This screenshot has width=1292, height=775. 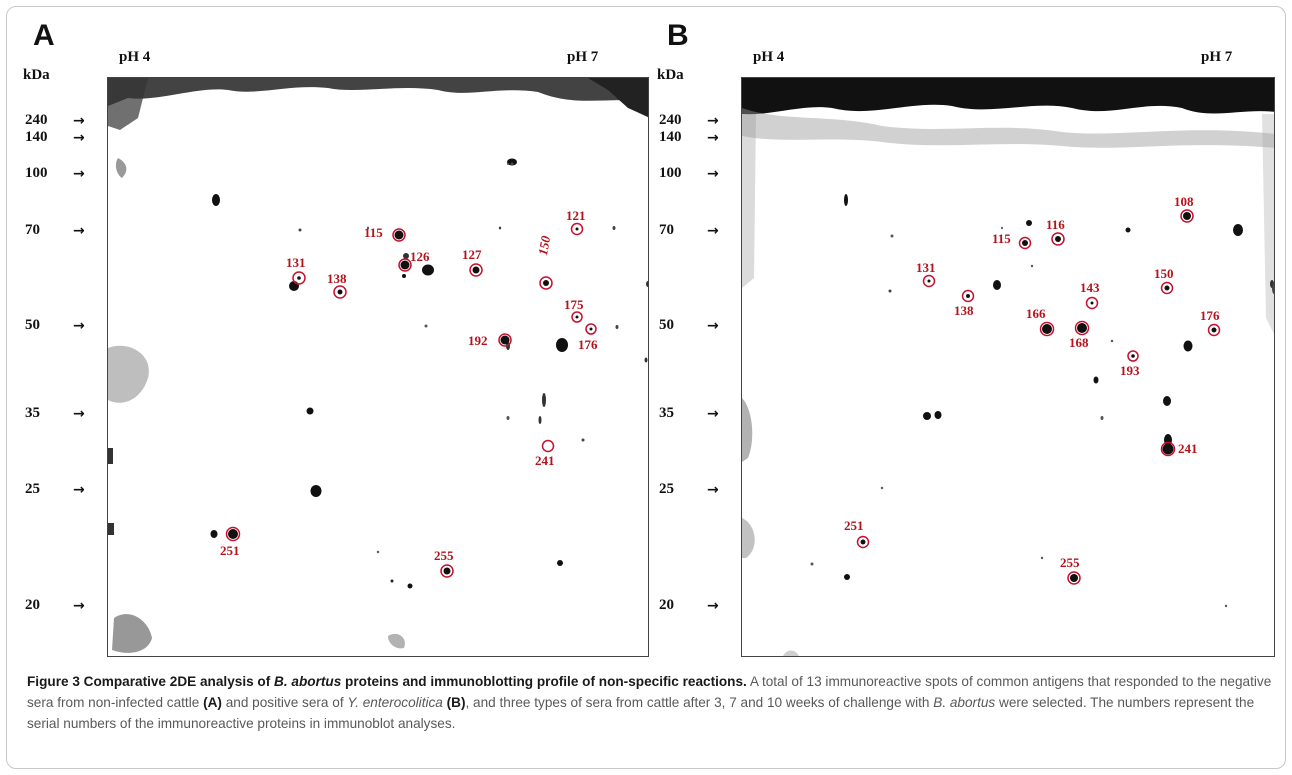 I want to click on tick-label: 100, so click(x=36, y=173).